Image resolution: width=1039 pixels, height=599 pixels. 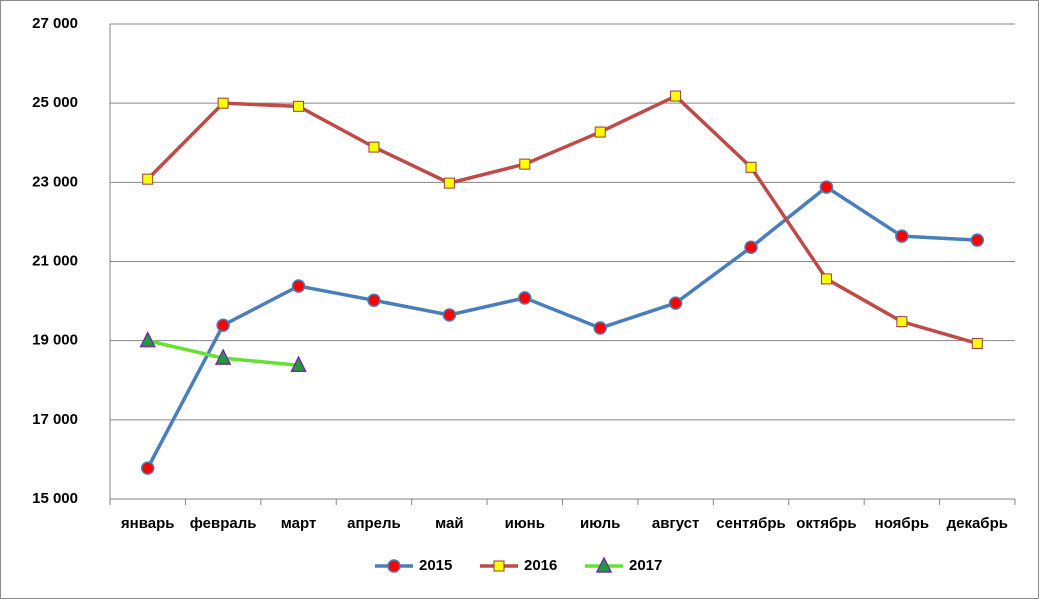 What do you see at coordinates (751, 523) in the screenshot?
I see `x-tick-label: сентябрь` at bounding box center [751, 523].